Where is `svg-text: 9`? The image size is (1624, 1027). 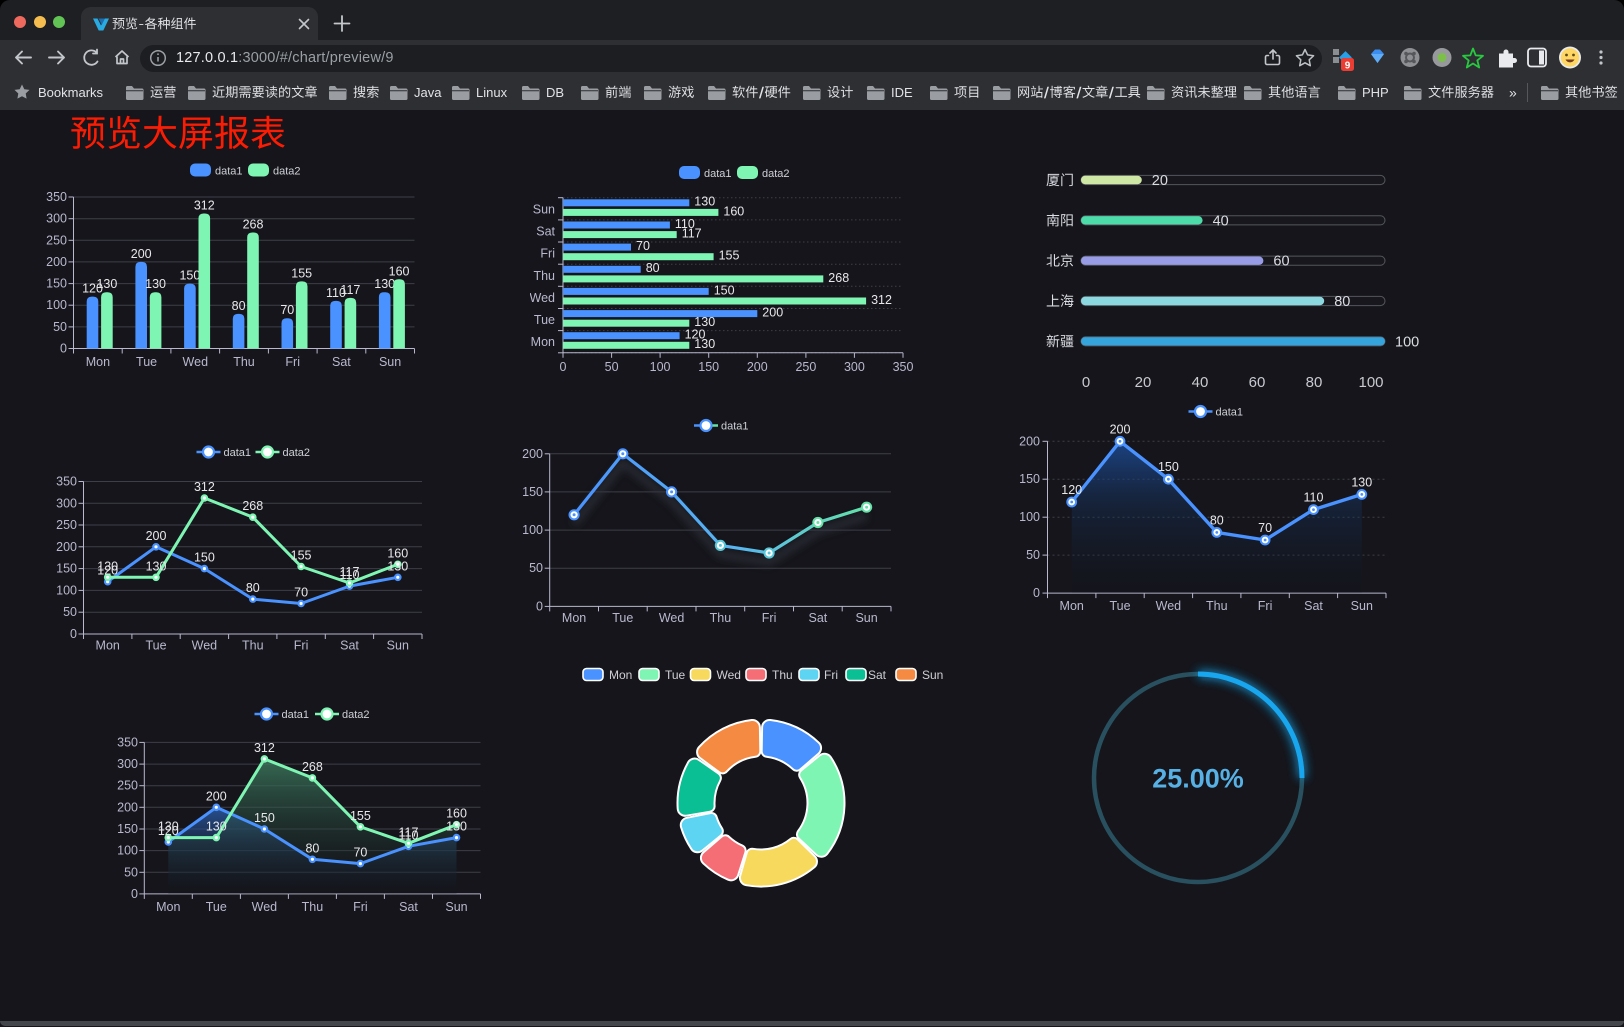 svg-text: 9 is located at coordinates (1348, 66).